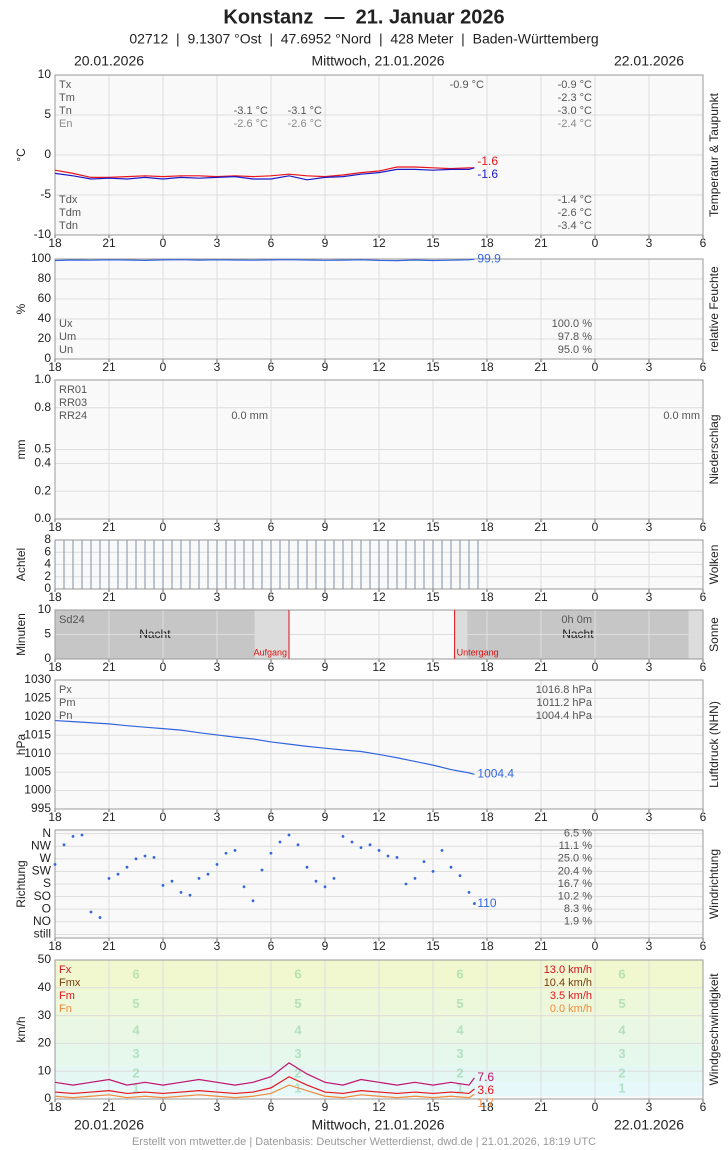 This screenshot has height=1150, width=728. Describe the element at coordinates (575, 871) in the screenshot. I see `direction-share: 20.4 %` at that location.